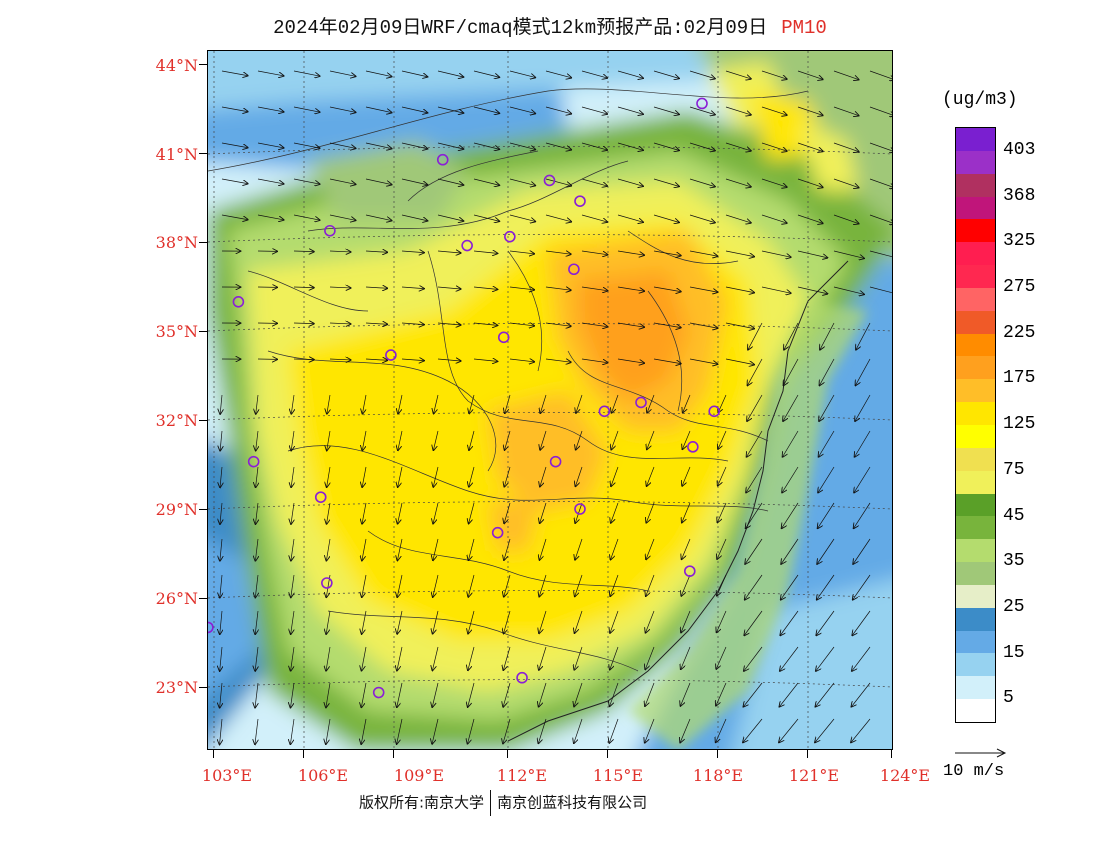 This screenshot has height=850, width=1100. Describe the element at coordinates (1014, 515) in the screenshot. I see `colorbar-label: 45` at that location.